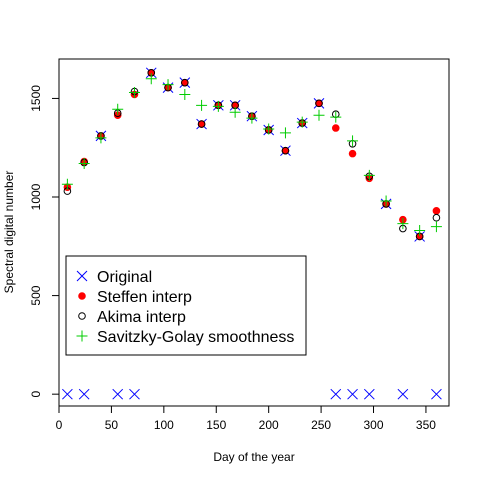 The width and height of the screenshot is (480, 480). What do you see at coordinates (9, 232) in the screenshot?
I see `y-axis-title: Spectral digital number` at bounding box center [9, 232].